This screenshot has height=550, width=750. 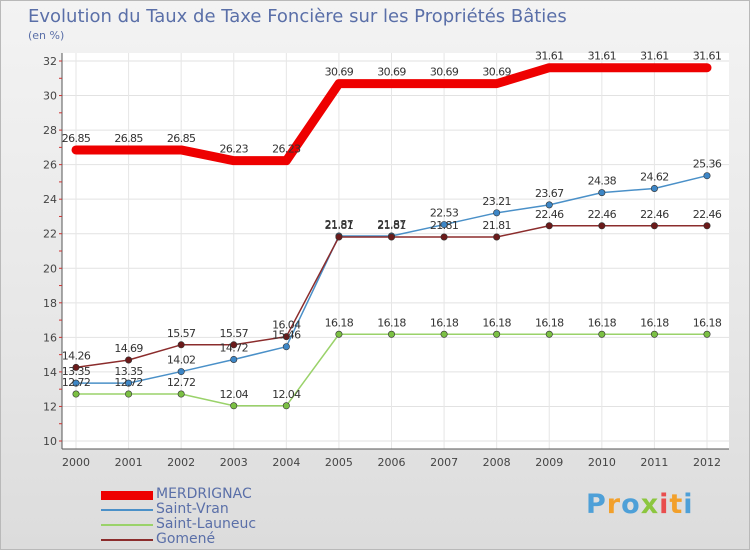 What do you see at coordinates (181, 360) in the screenshot?
I see `data-label-saint-vran: 14.02` at bounding box center [181, 360].